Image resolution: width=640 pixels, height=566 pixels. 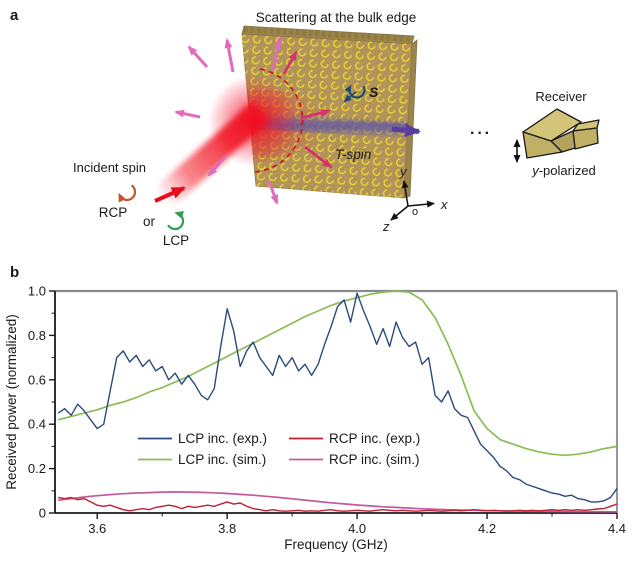 I want to click on y-tick-label: 0.6, so click(x=37, y=379).